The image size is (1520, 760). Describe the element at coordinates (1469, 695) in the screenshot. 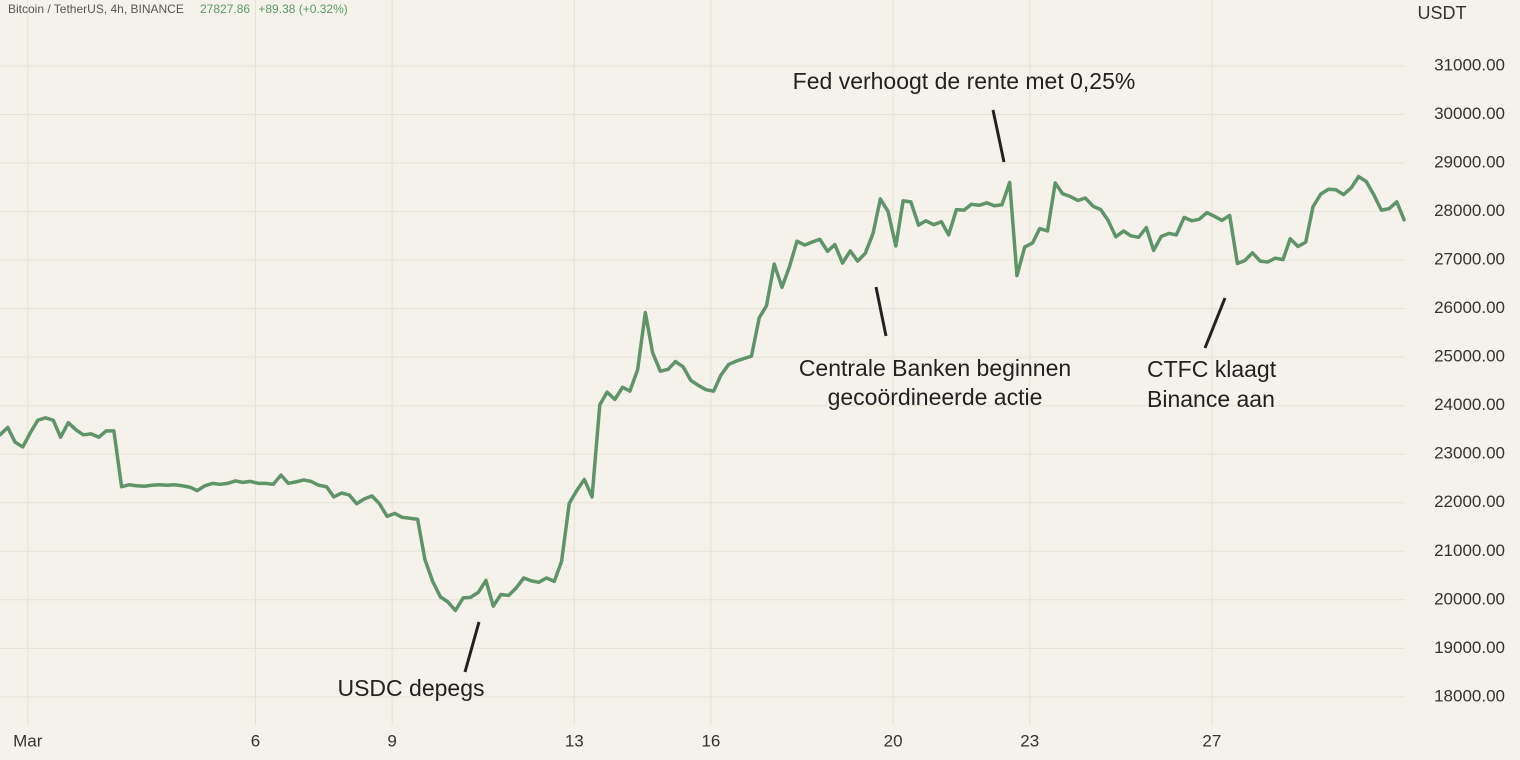

I see `y-tick-label: 18000.00` at that location.